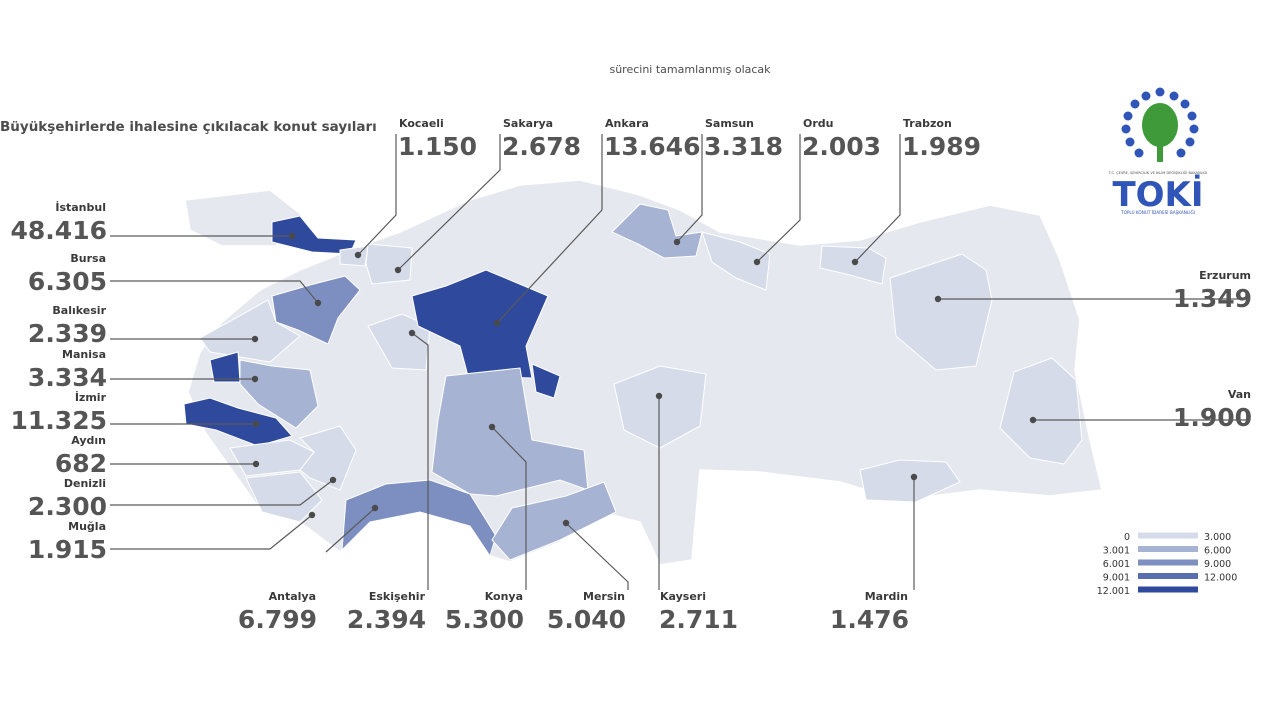 The height and width of the screenshot is (720, 1280). What do you see at coordinates (484, 619) in the screenshot?
I see `province-value: 5.300` at bounding box center [484, 619].